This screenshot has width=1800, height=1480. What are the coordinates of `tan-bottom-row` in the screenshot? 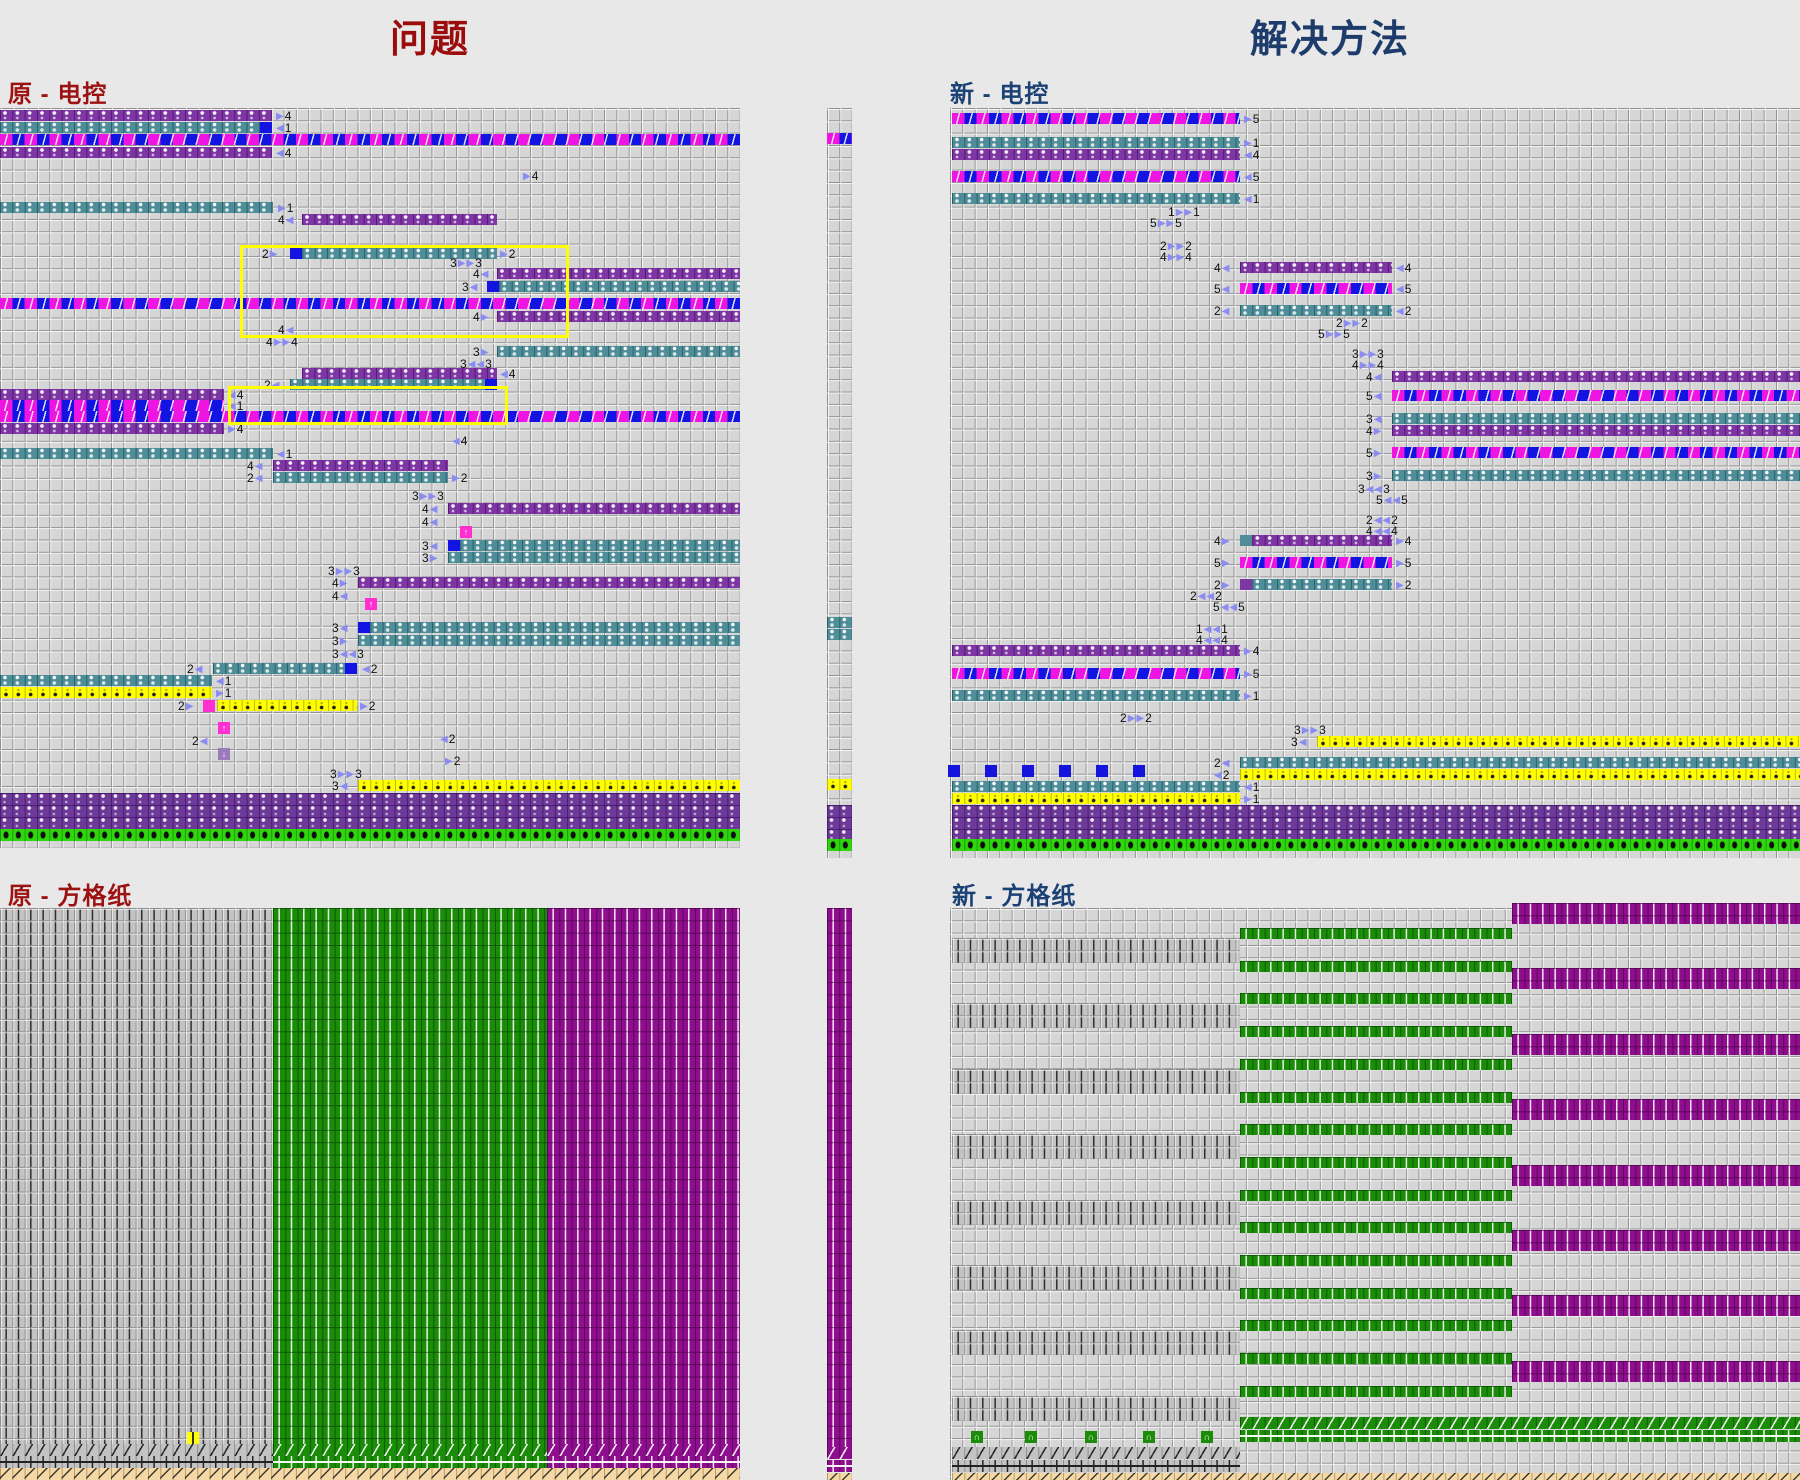 It's located at (370, 1474).